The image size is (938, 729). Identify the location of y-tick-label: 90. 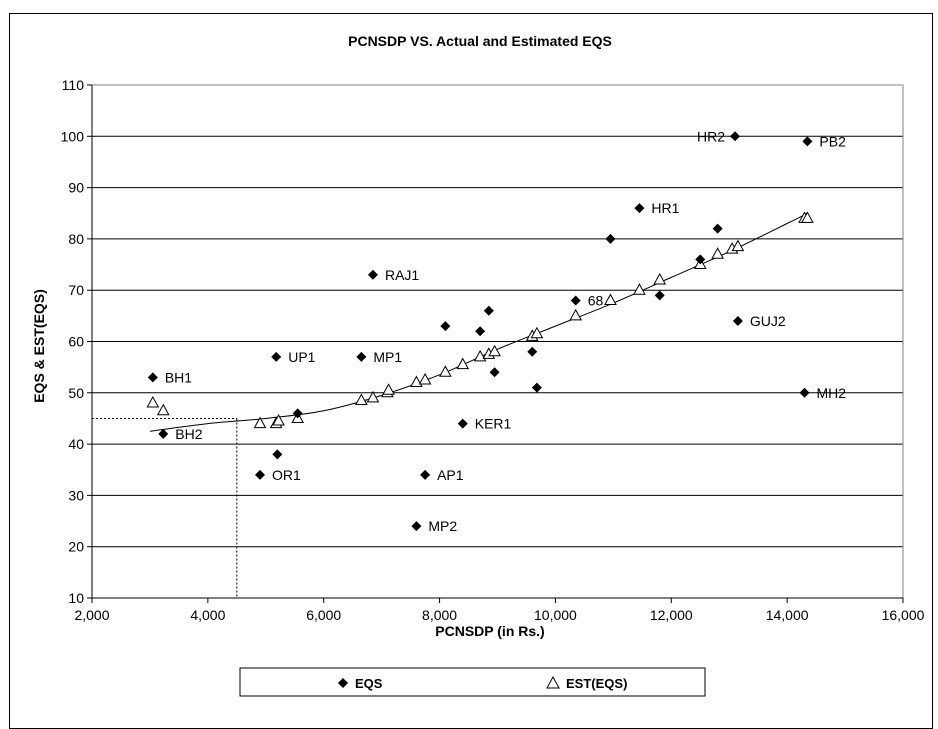
(76, 188).